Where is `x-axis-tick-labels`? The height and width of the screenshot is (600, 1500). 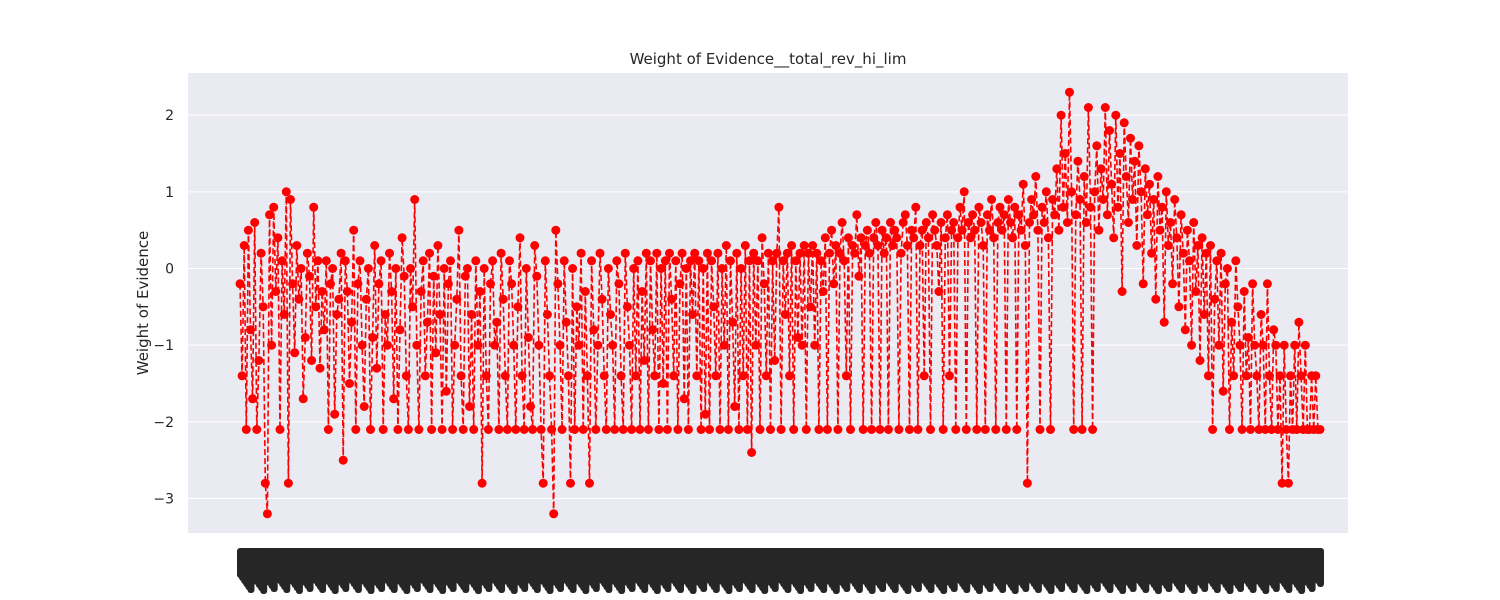
x-axis-tick-labels is located at coordinates (780, 571).